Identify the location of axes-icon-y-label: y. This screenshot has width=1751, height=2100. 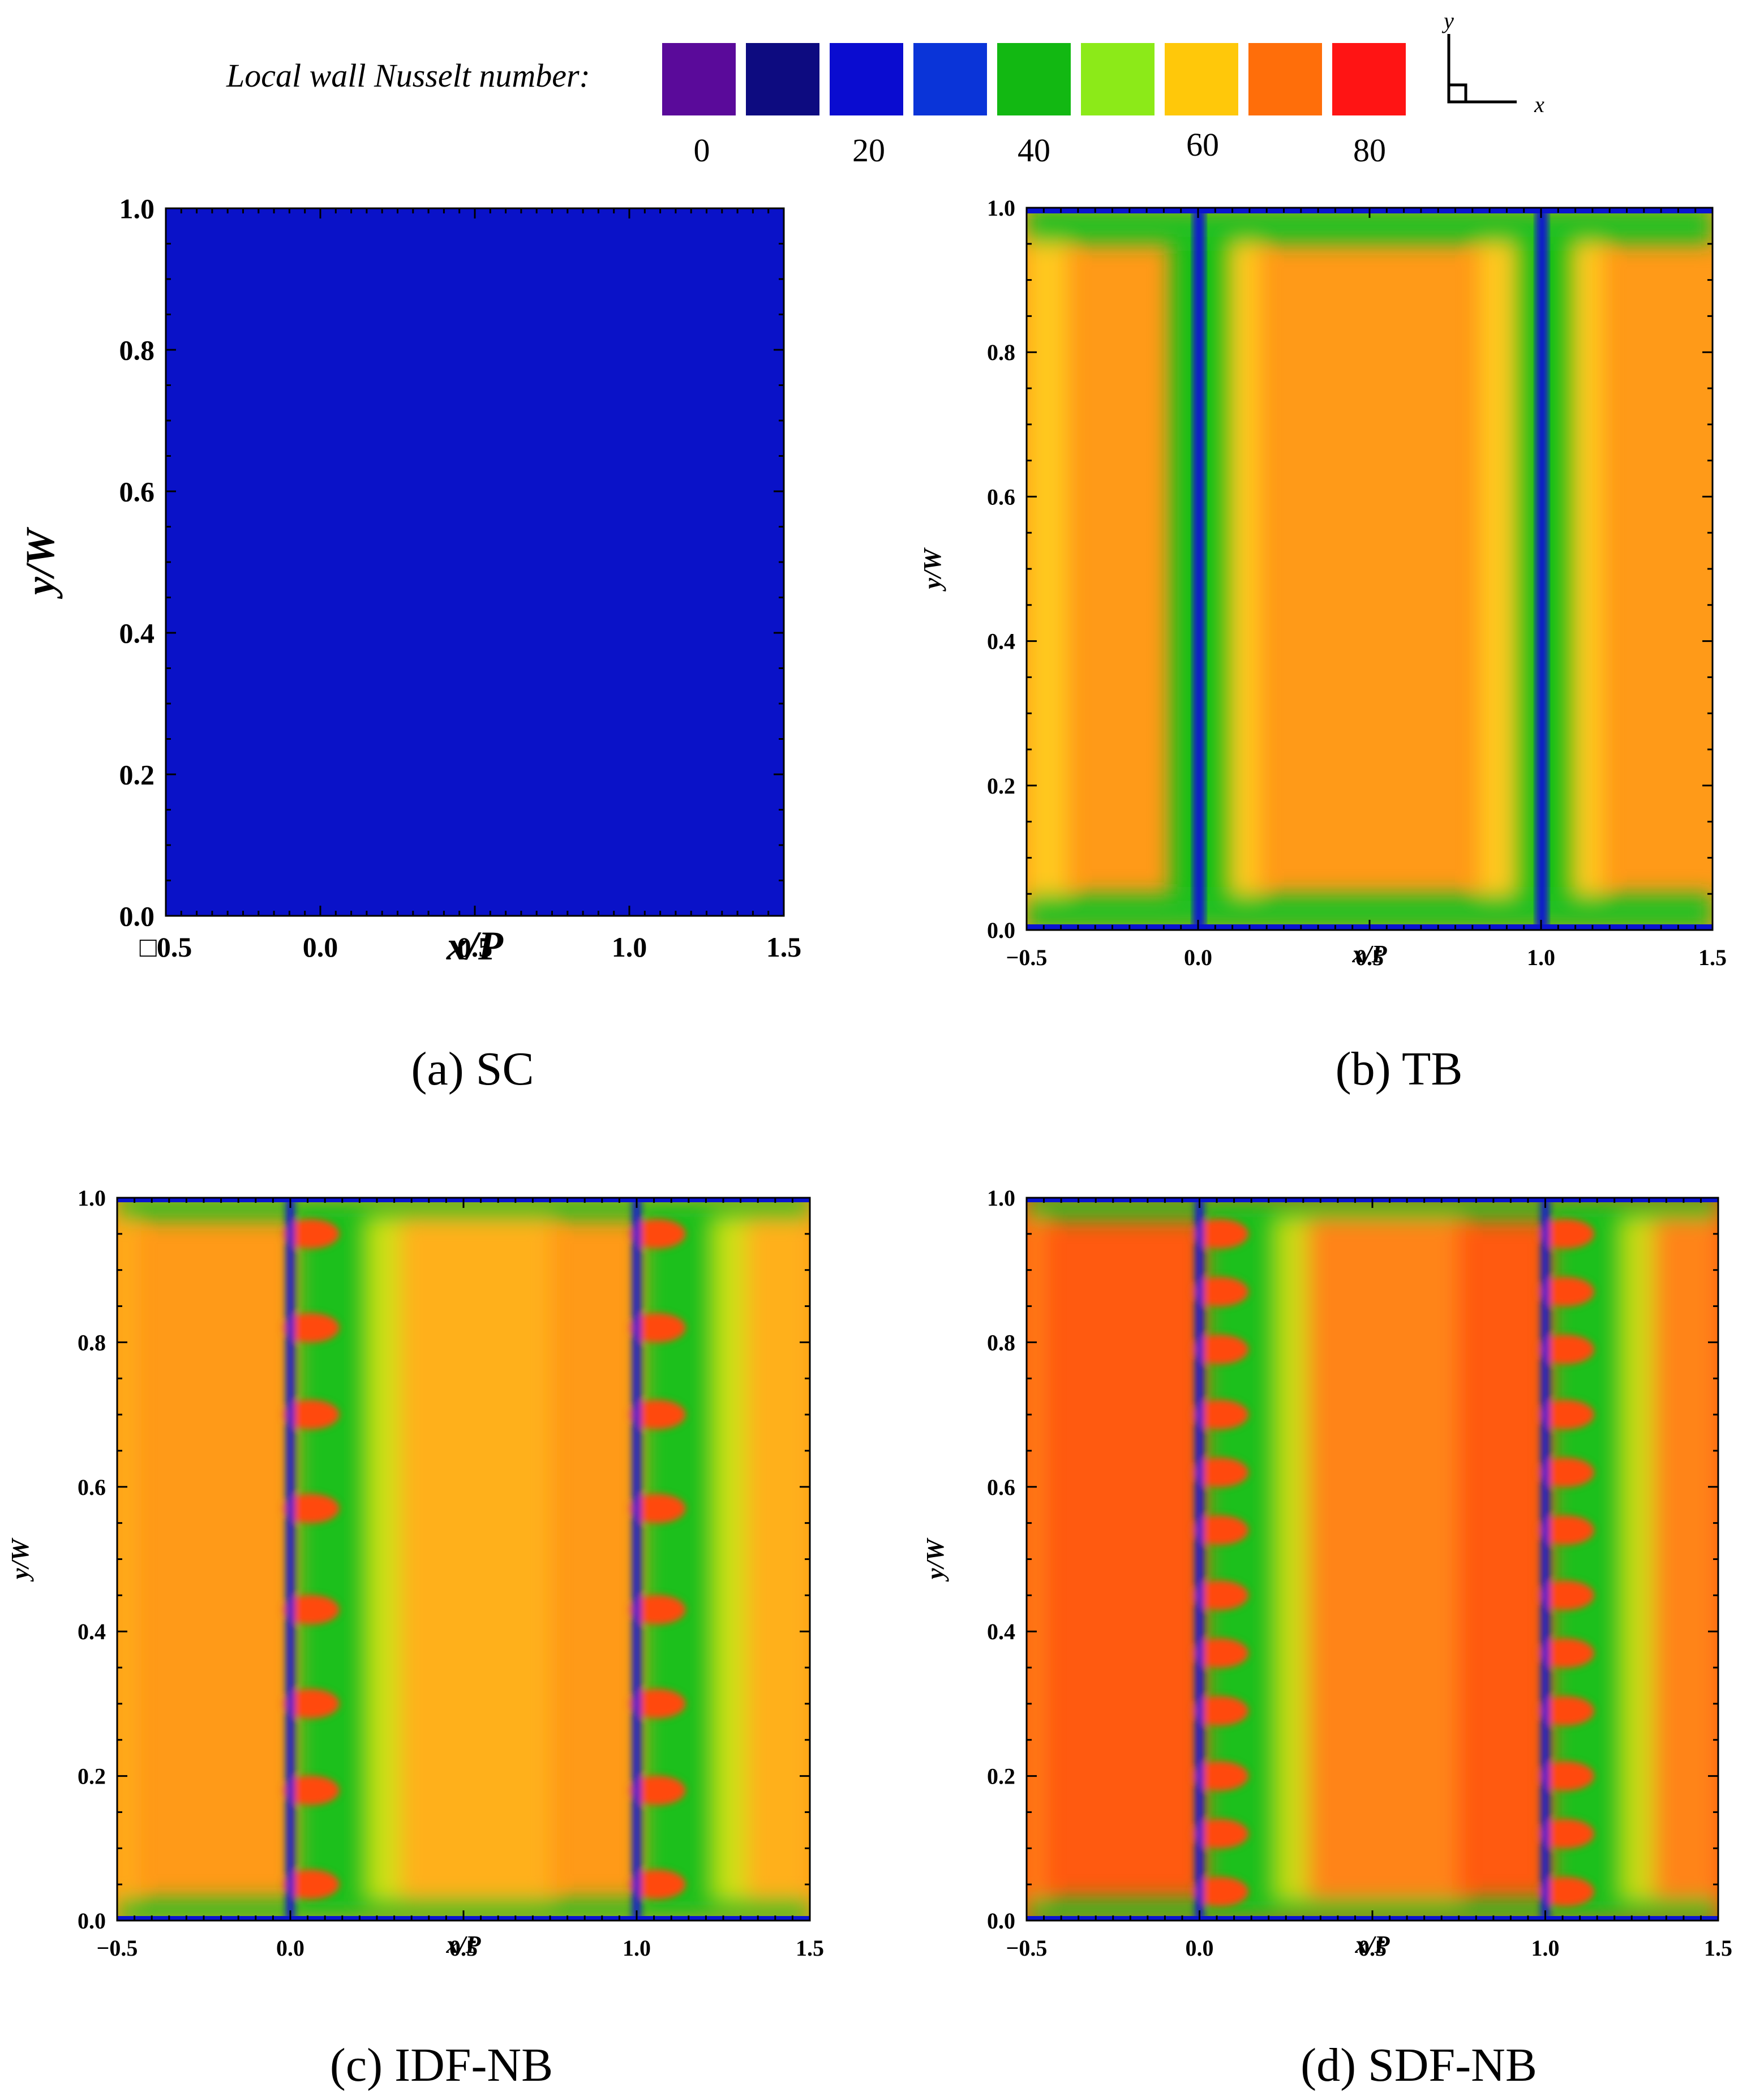
(1448, 22).